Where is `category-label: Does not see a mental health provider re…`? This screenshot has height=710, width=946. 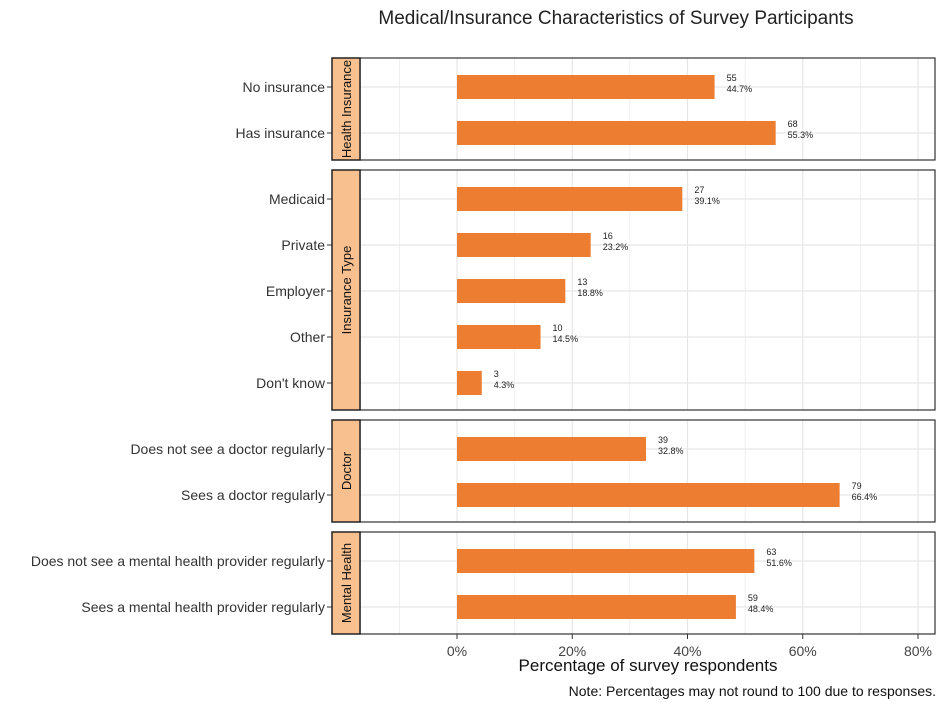
category-label: Does not see a mental health provider re… is located at coordinates (178, 561).